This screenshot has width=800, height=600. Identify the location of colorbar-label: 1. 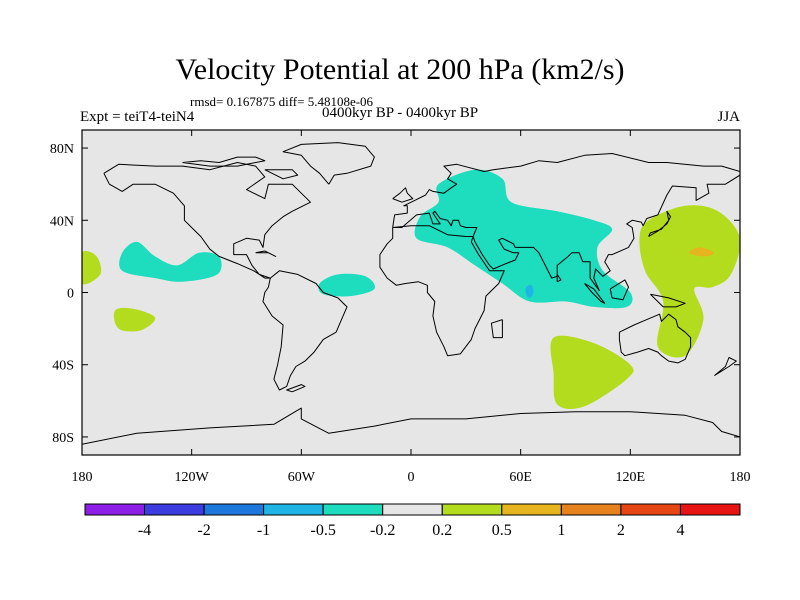
(561, 530).